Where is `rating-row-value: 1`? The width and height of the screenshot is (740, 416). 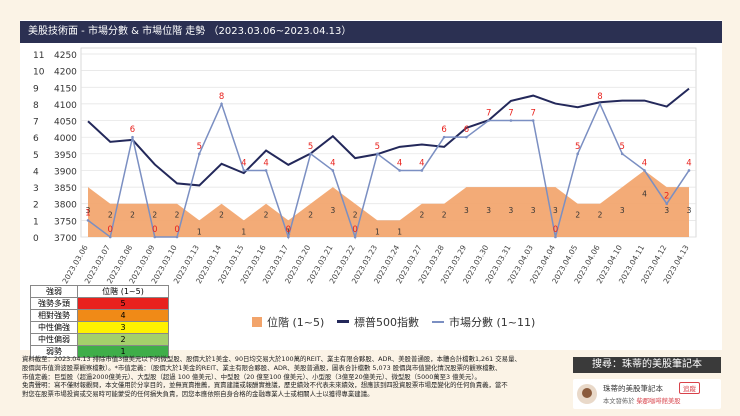
rating-row-value: 1 is located at coordinates (123, 351).